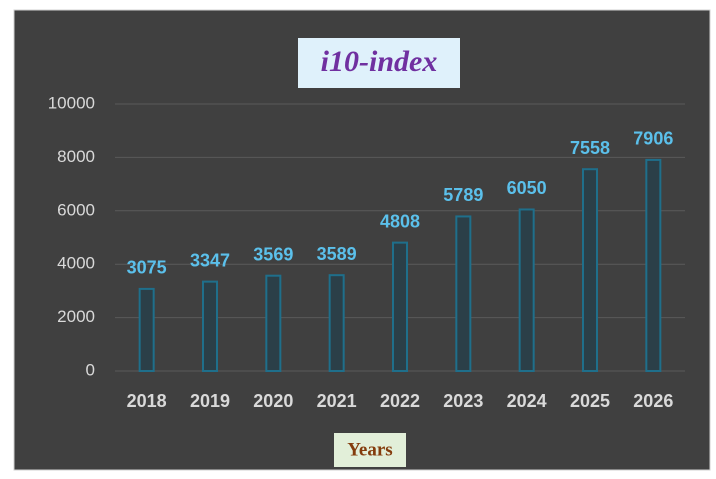 The height and width of the screenshot is (479, 716). What do you see at coordinates (337, 254) in the screenshot?
I see `value-label: 3589` at bounding box center [337, 254].